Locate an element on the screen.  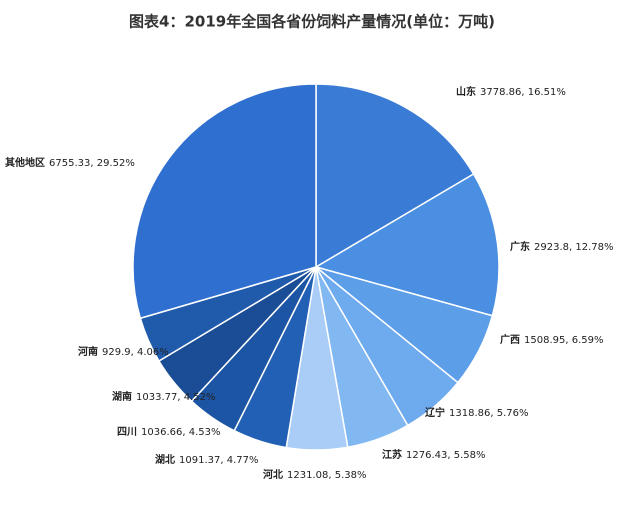
data-label: 山东 3778.86, 16.51% is located at coordinates (511, 91).